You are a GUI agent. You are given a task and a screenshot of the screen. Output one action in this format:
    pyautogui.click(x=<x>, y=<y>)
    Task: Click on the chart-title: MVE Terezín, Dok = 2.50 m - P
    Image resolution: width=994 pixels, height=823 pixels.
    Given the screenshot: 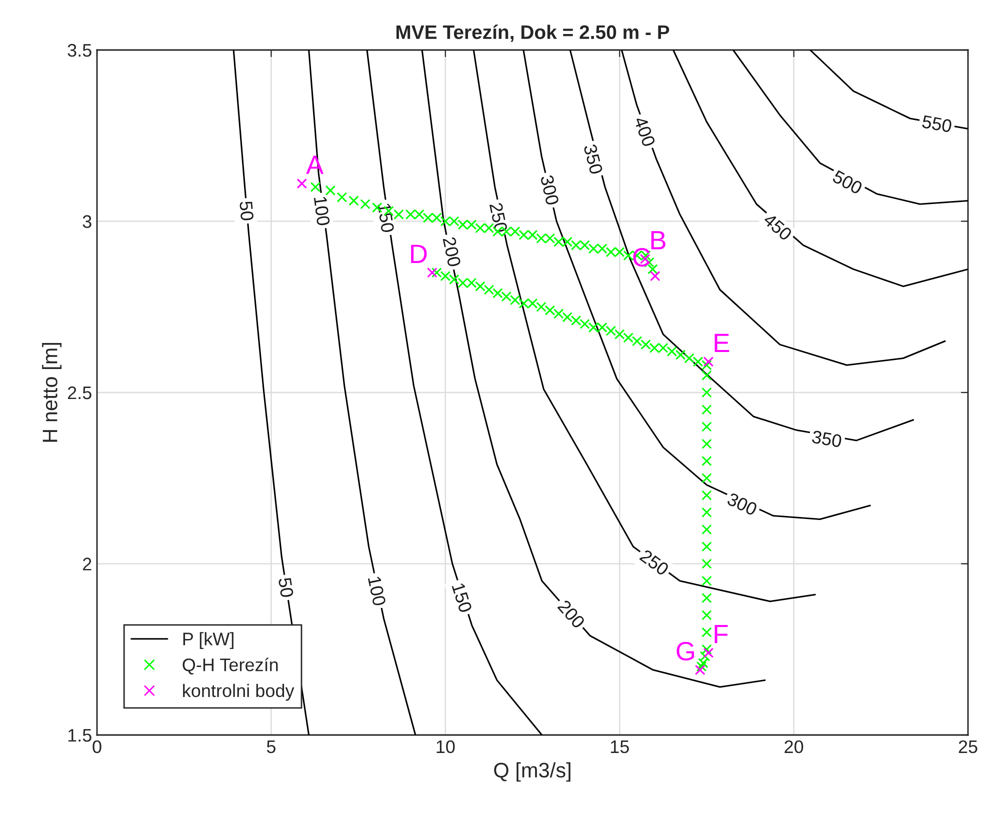 What is the action you would take?
    pyautogui.click(x=533, y=33)
    